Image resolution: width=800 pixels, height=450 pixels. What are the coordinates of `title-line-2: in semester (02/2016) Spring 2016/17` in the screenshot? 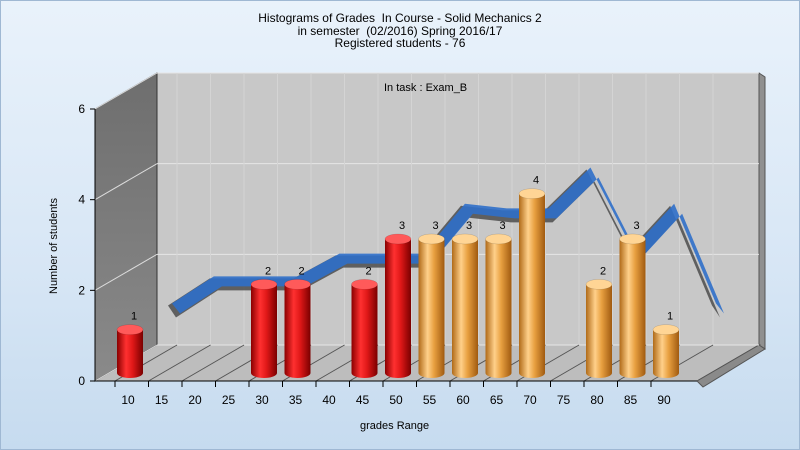 It's located at (400, 30).